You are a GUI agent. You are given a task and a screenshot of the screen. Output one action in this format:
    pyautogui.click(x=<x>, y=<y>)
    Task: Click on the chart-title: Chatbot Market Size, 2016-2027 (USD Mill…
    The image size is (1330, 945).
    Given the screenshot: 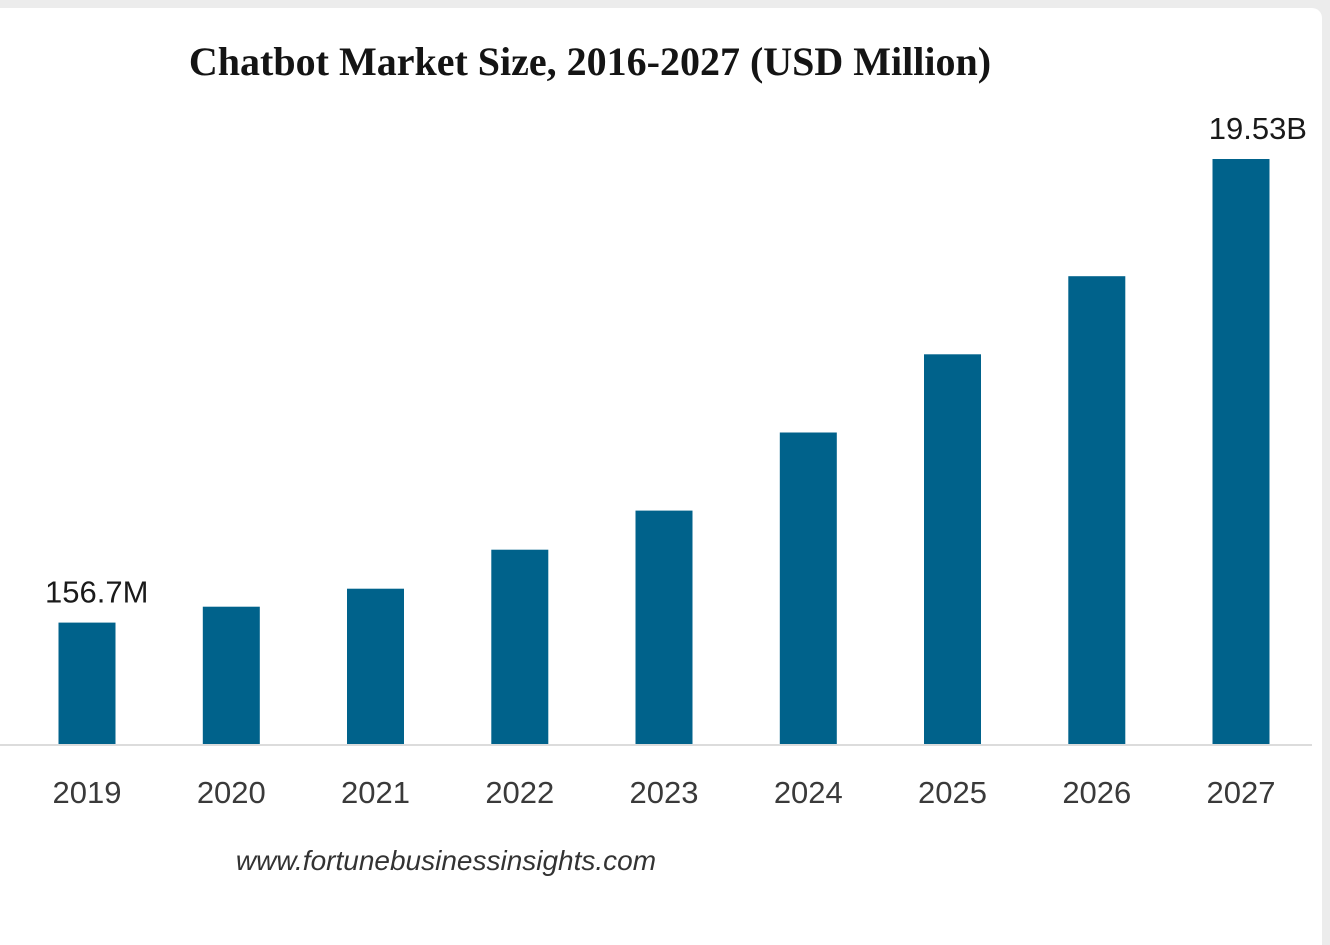 What is the action you would take?
    pyautogui.click(x=590, y=61)
    